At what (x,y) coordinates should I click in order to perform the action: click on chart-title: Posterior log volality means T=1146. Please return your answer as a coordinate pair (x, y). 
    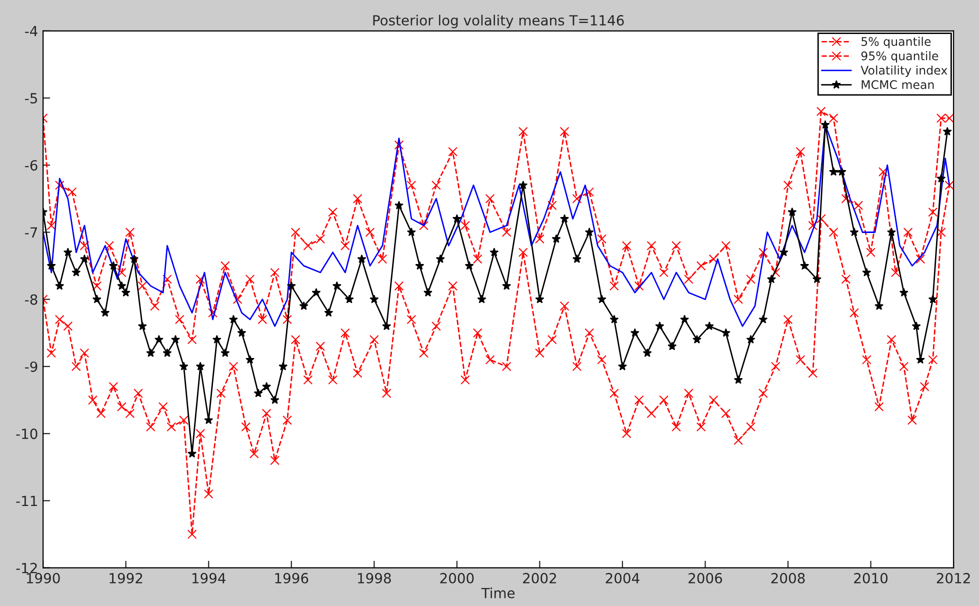
    Looking at the image, I should click on (498, 21).